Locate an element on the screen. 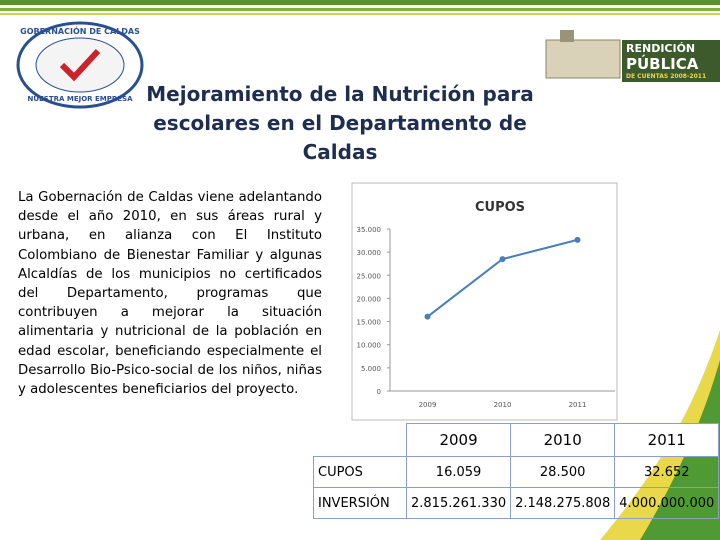 The image size is (720, 540). row-label: CUPOS is located at coordinates (360, 472).